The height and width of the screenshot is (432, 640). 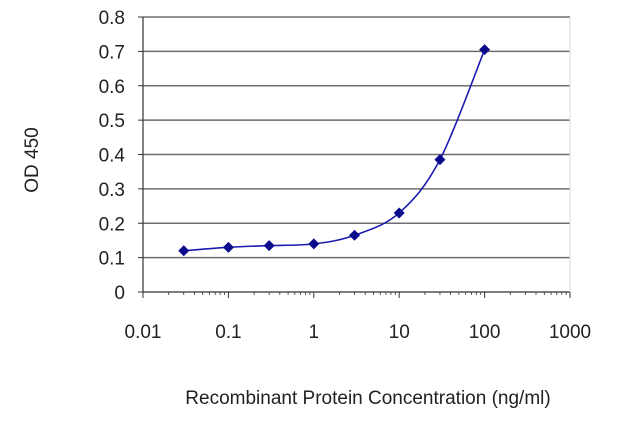 I want to click on y-tick-label: 0.5, so click(x=112, y=121).